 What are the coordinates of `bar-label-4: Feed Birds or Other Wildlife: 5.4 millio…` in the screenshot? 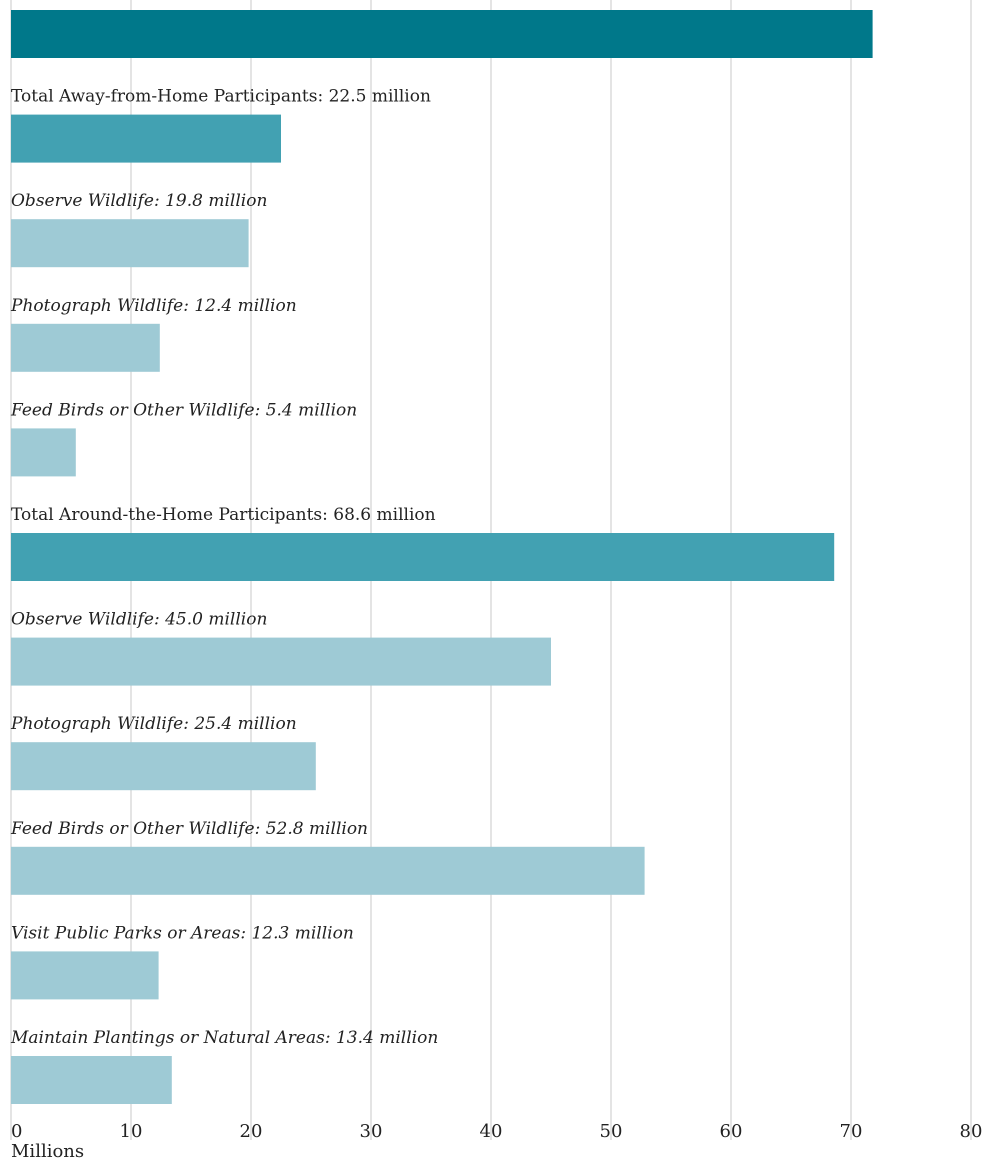 It's located at (183, 410).